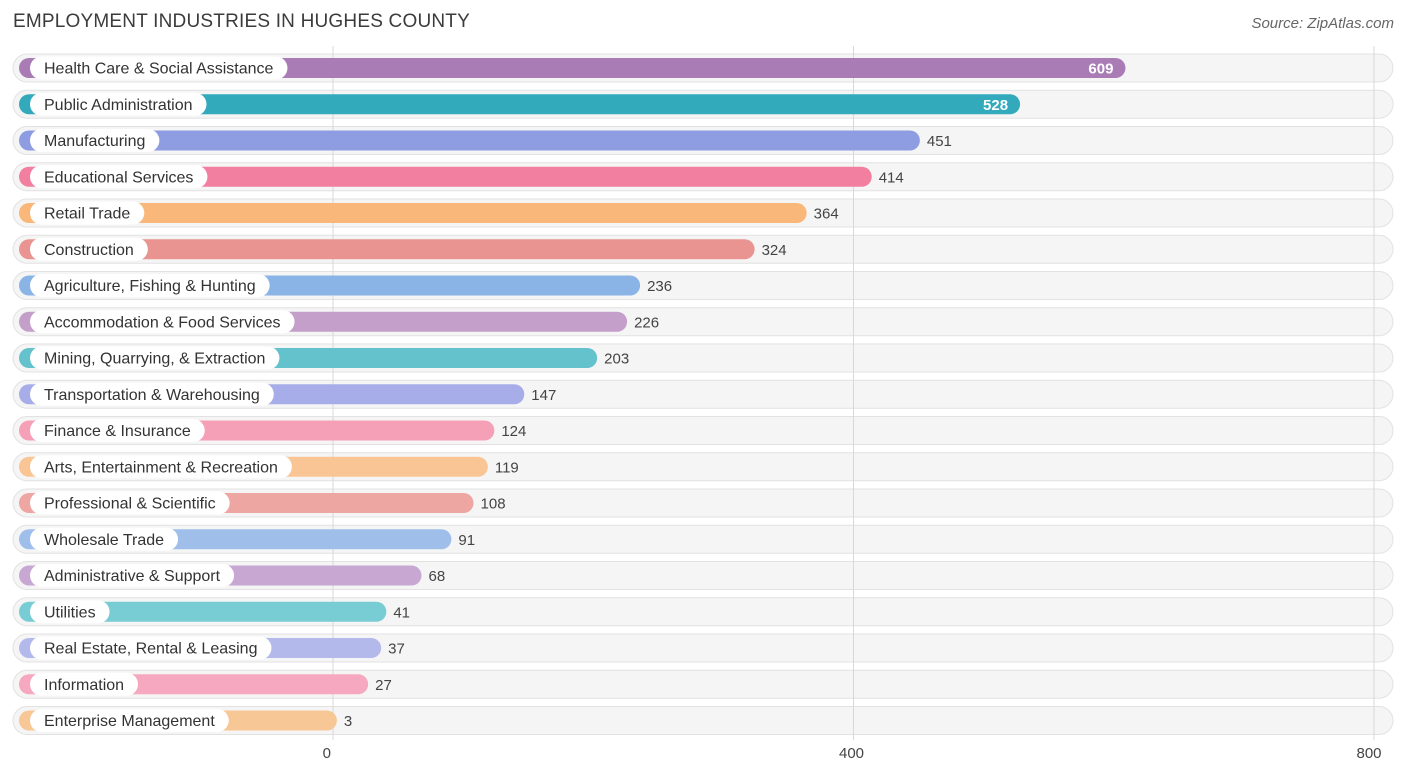 This screenshot has height=776, width=1406. I want to click on value-label: 203, so click(616, 359).